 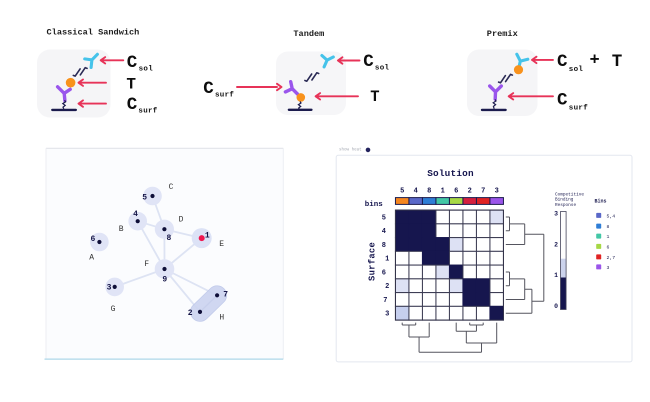 I want to click on svg-text: B, so click(x=121, y=229).